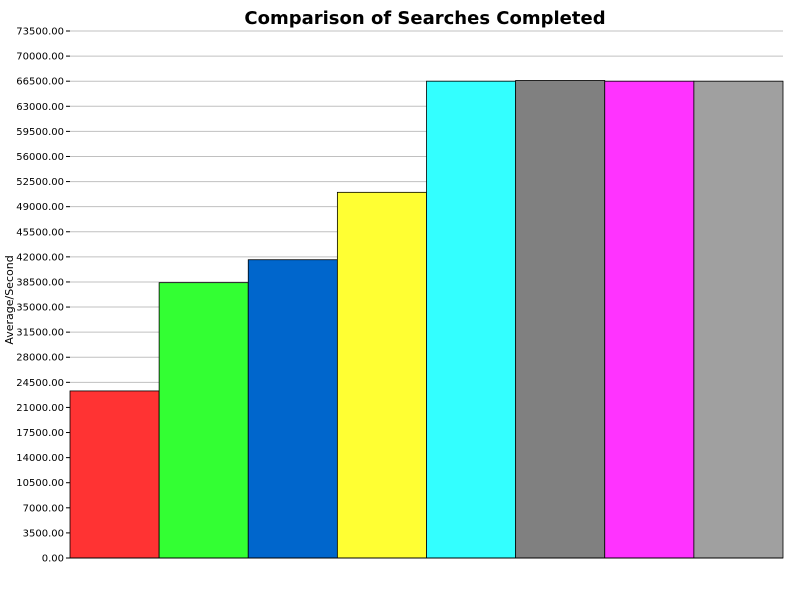  Describe the element at coordinates (40, 358) in the screenshot. I see `y-tick-label: 28000.00` at that location.